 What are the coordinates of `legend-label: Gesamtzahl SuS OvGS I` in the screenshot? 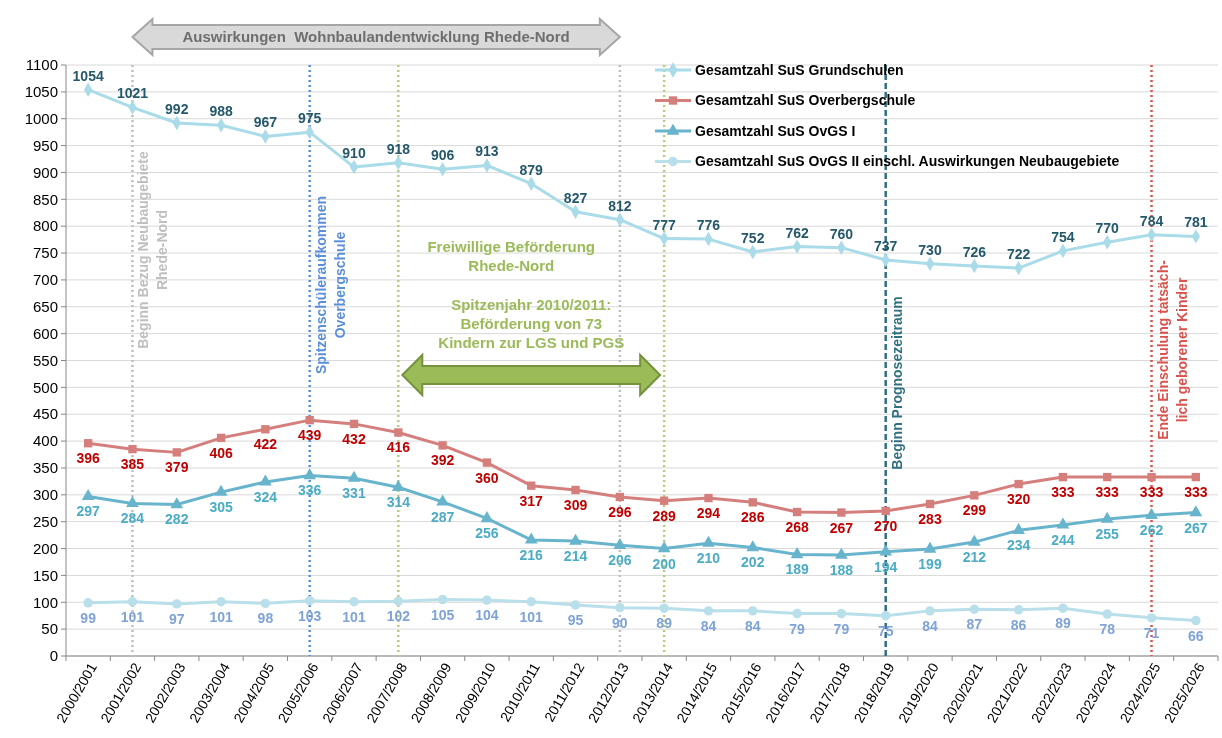 It's located at (775, 130).